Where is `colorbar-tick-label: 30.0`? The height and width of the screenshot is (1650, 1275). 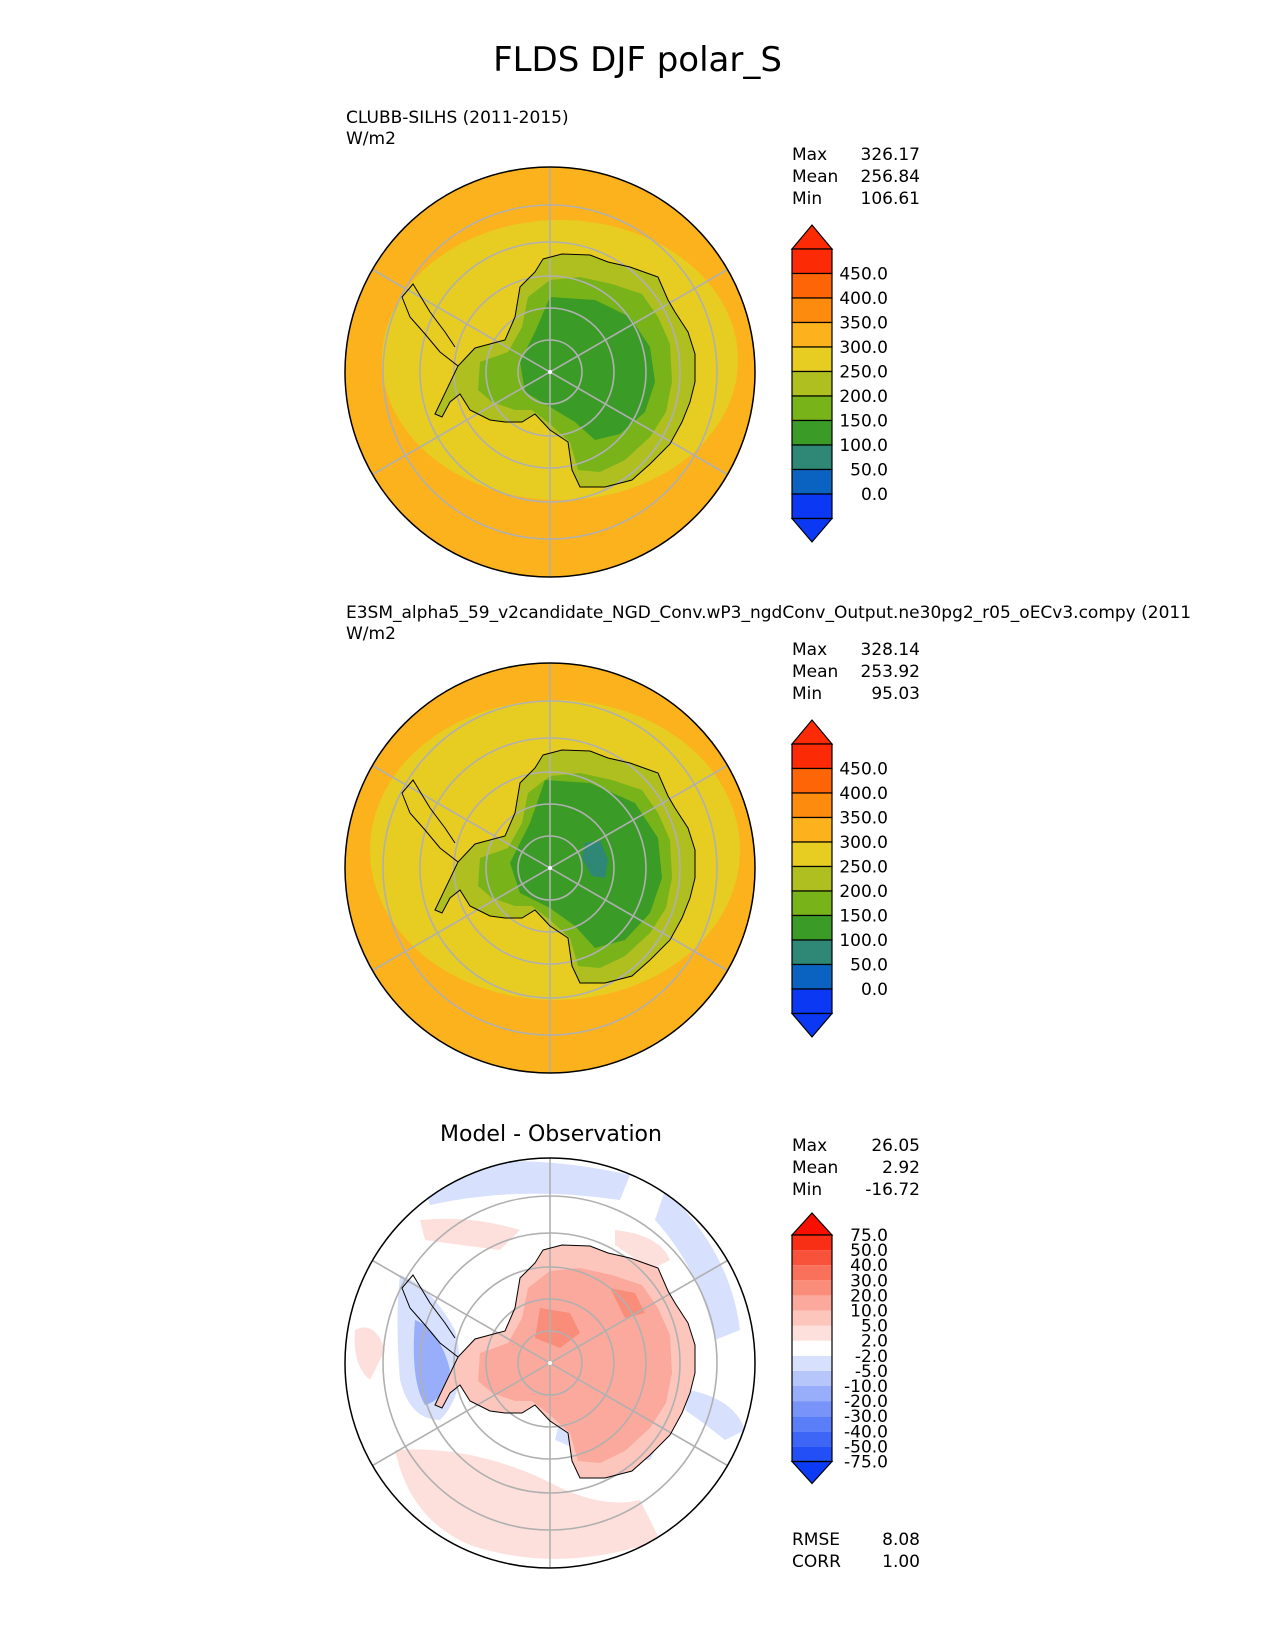 colorbar-tick-label: 30.0 is located at coordinates (869, 1281).